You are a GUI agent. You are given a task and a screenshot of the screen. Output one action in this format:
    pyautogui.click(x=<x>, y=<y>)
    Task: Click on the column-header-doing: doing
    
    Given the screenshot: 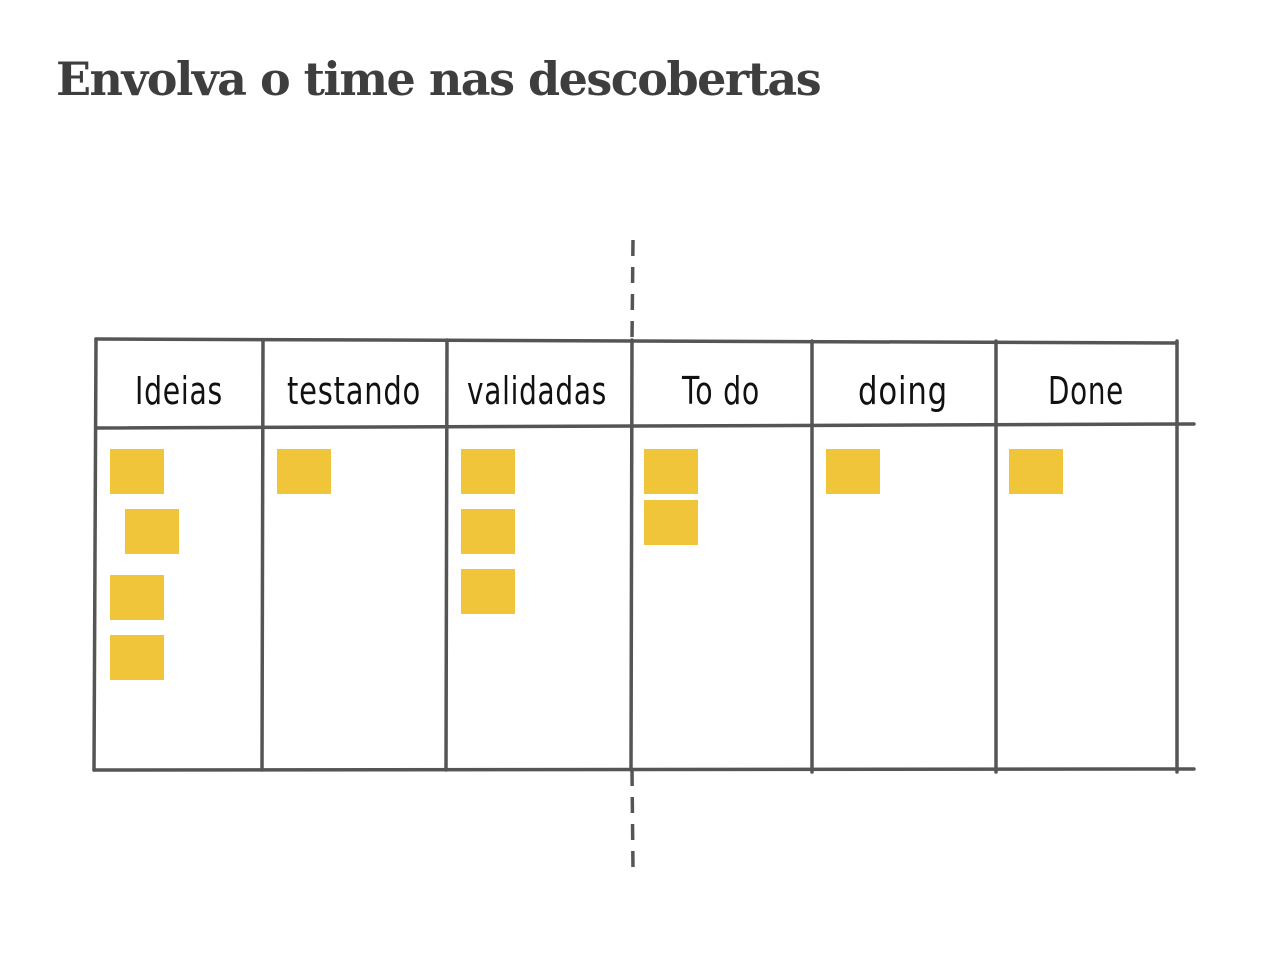 What is the action you would take?
    pyautogui.click(x=903, y=391)
    